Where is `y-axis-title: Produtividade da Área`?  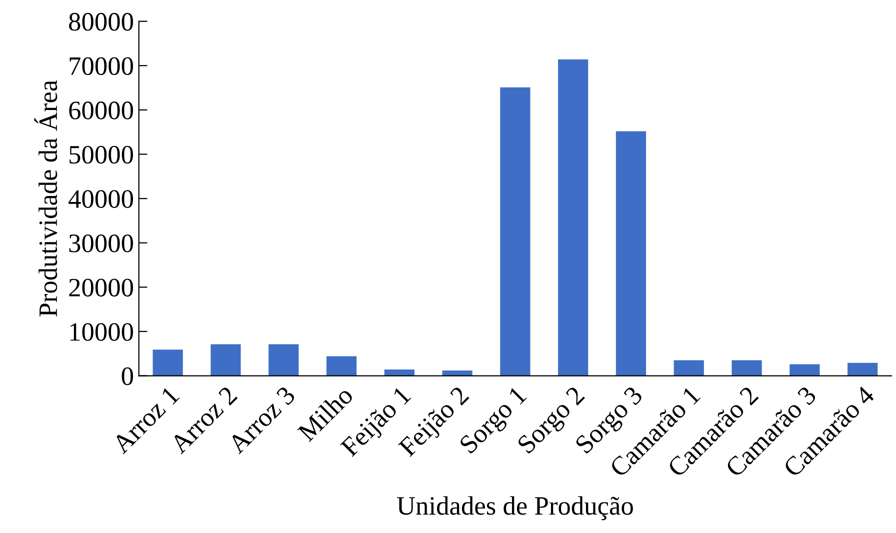 y-axis-title: Produtividade da Área is located at coordinates (46, 198).